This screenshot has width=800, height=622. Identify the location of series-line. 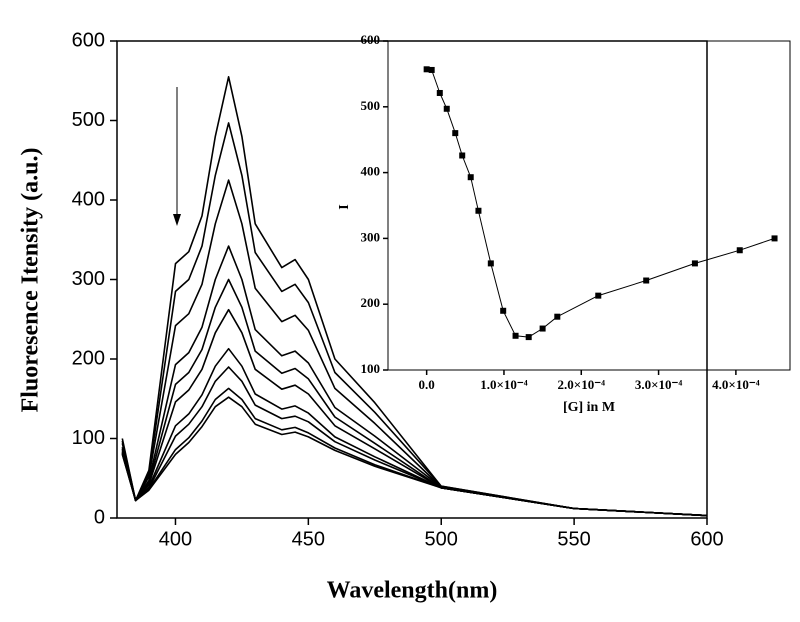
(414, 456).